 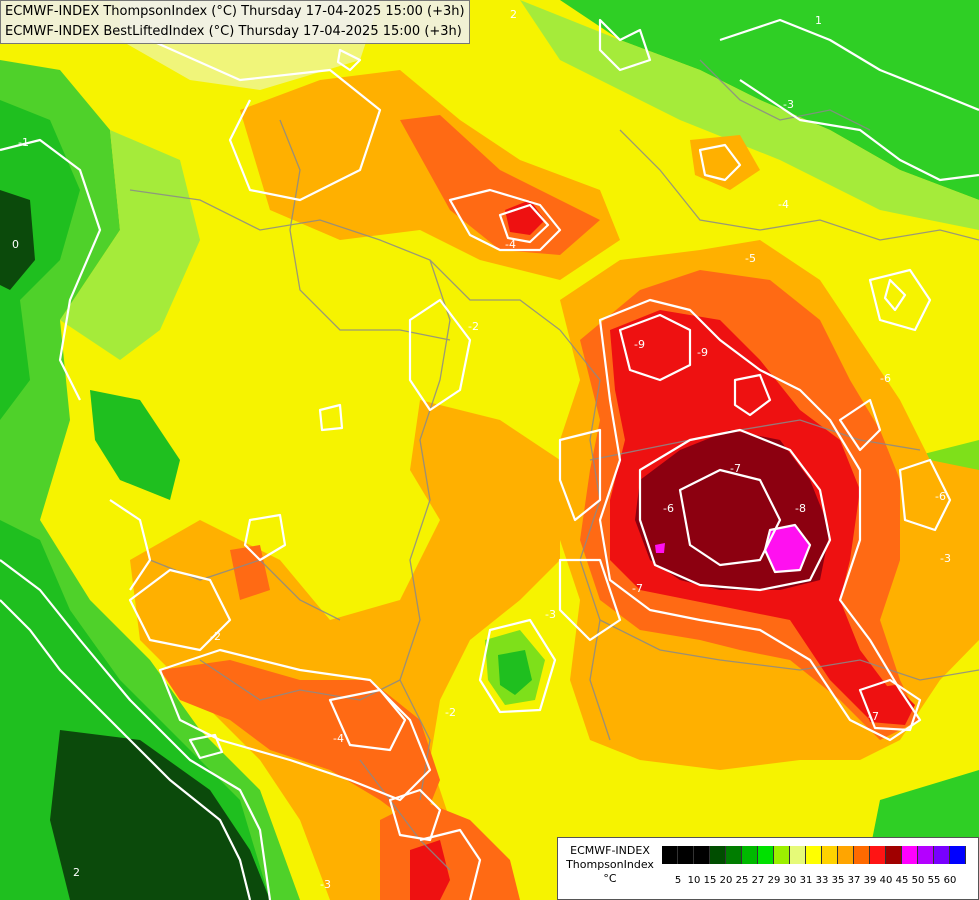 What do you see at coordinates (806, 880) in the screenshot?
I see `legend-tick-label: 31` at bounding box center [806, 880].